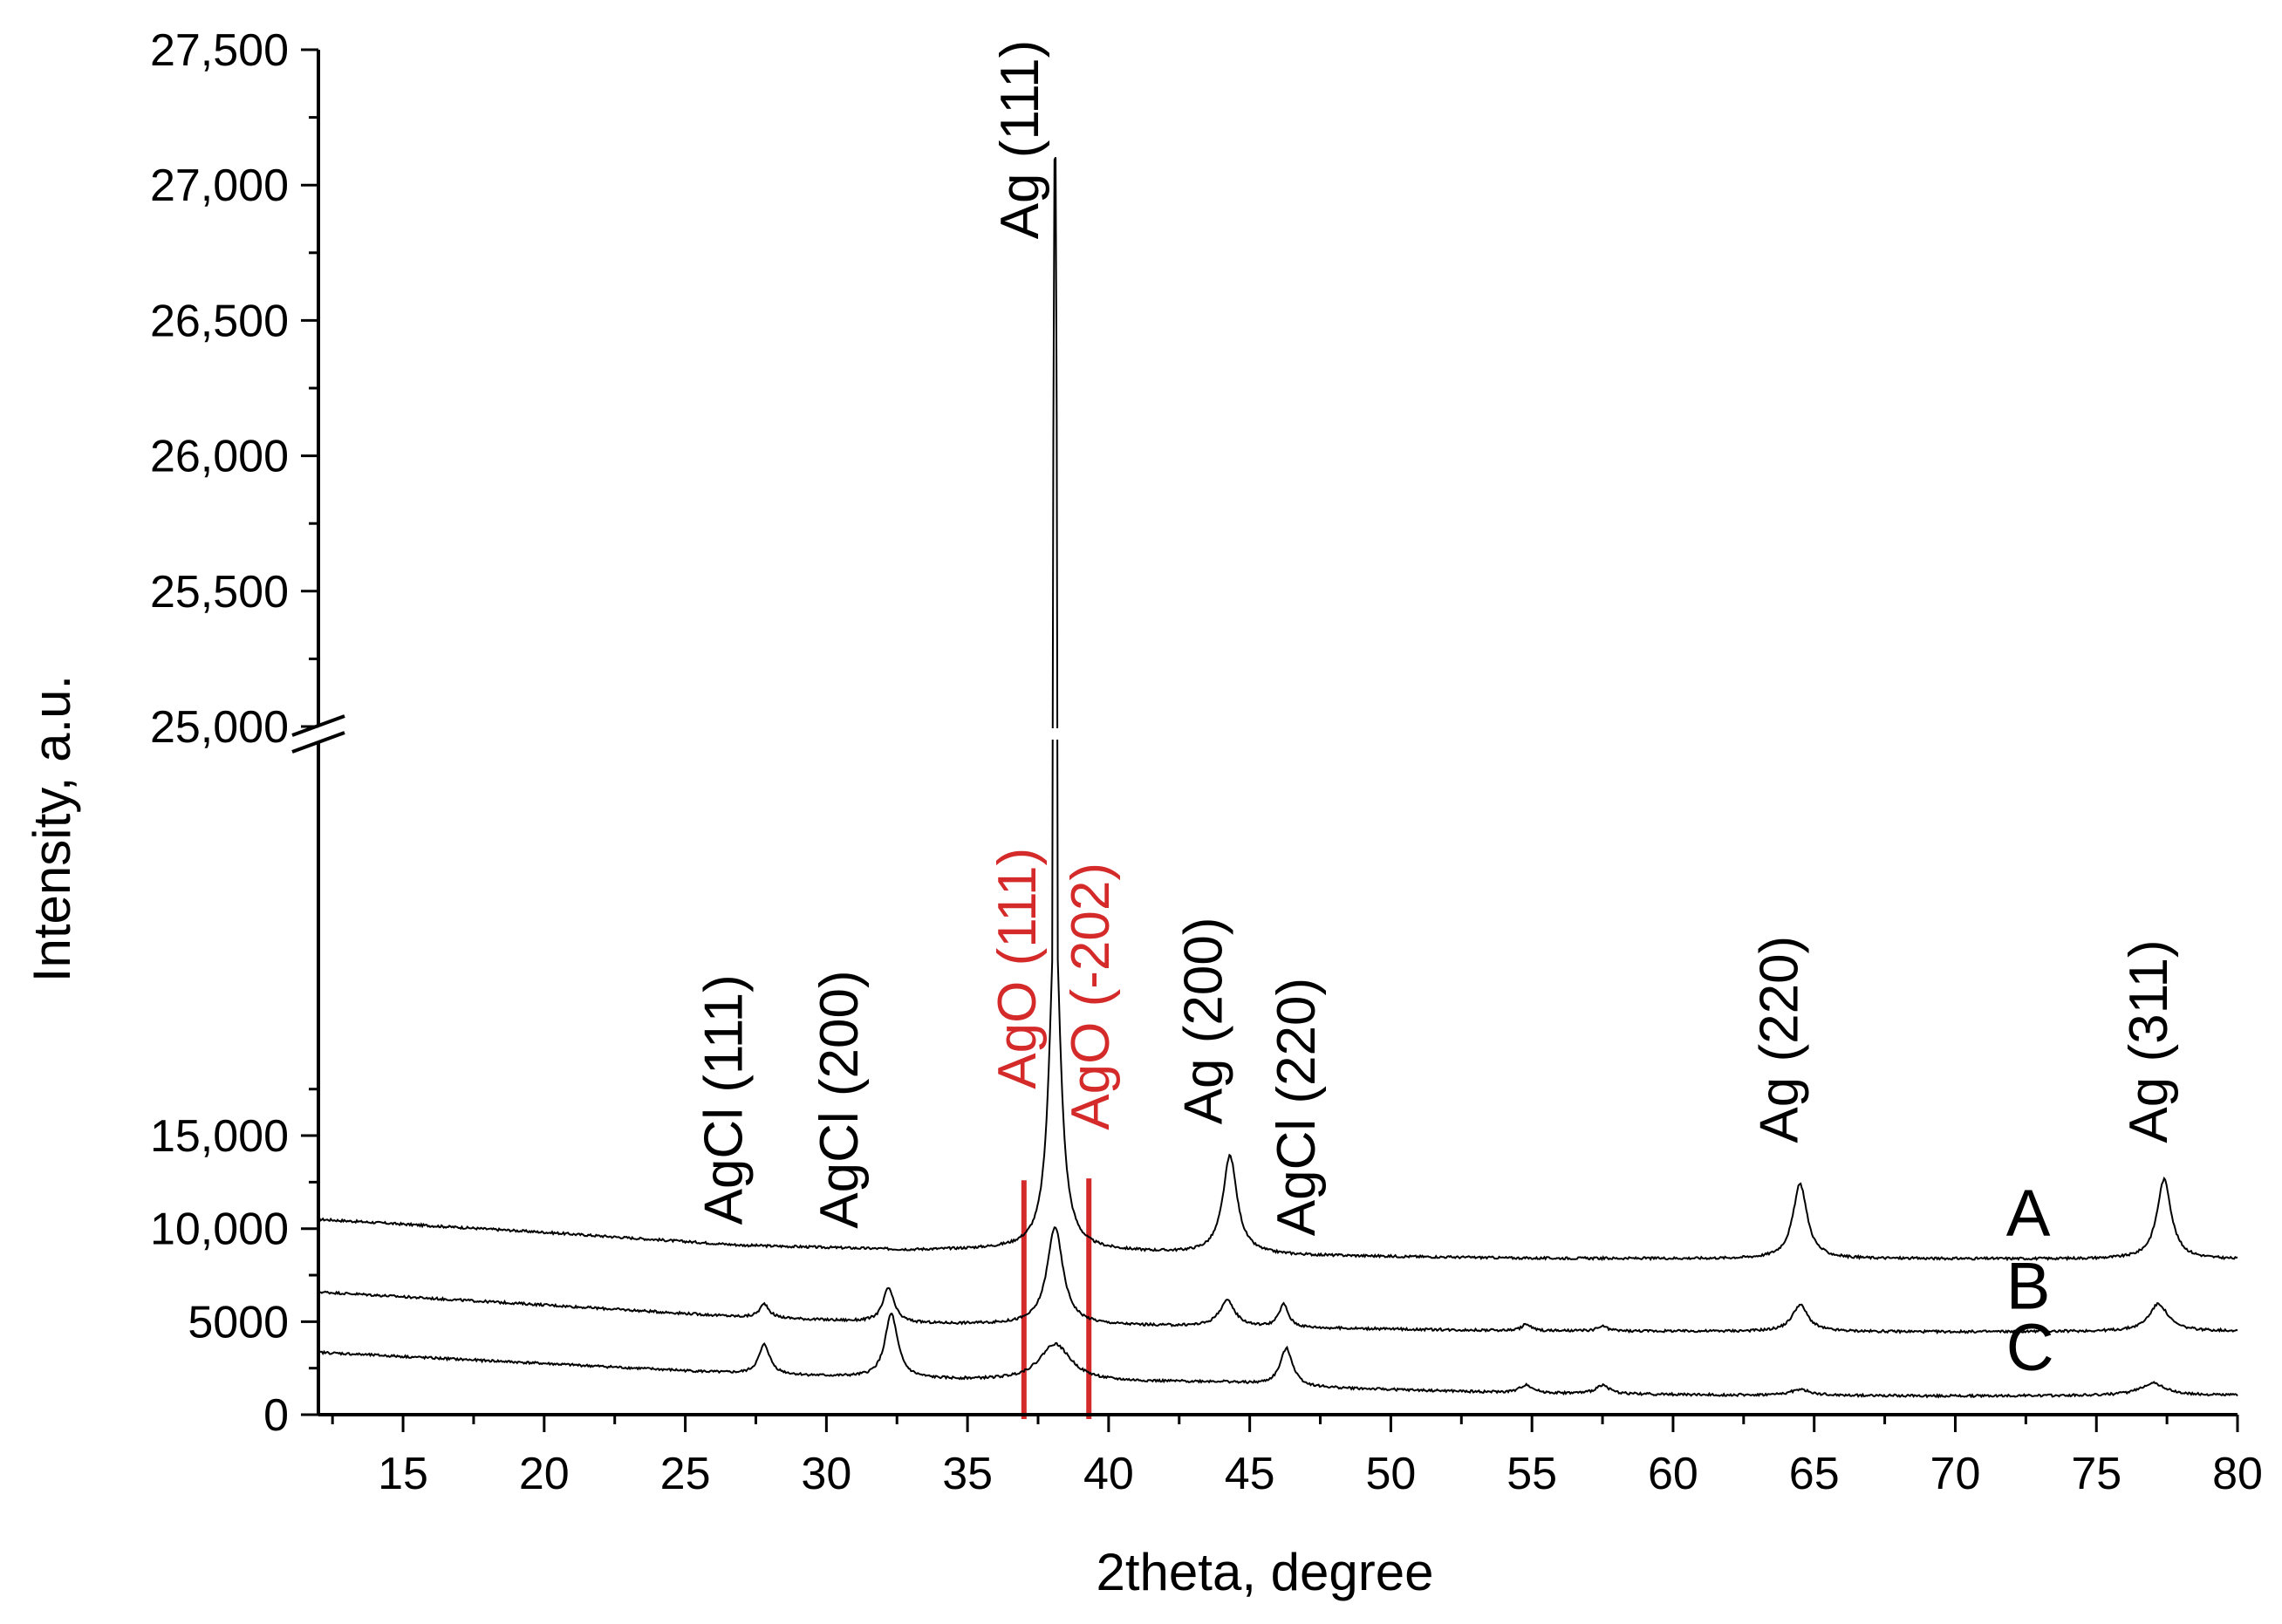 Image resolution: width=2282 pixels, height=1624 pixels. Describe the element at coordinates (1815, 1474) in the screenshot. I see `x-tick-label: 65` at that location.